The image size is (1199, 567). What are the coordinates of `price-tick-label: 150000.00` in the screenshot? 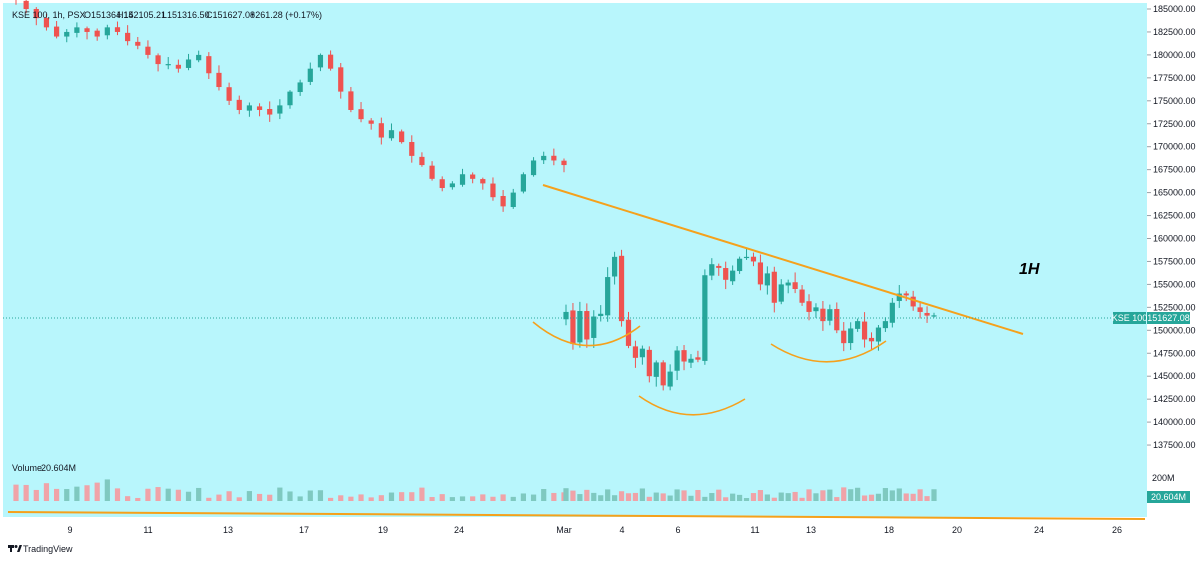 It's located at (1174, 330).